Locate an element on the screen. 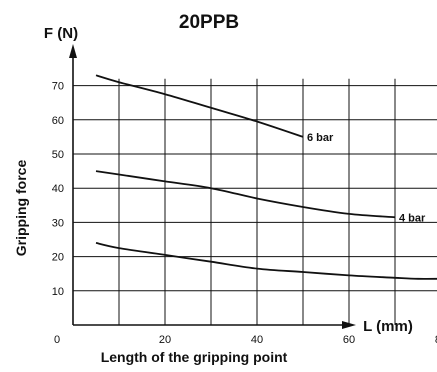 The height and width of the screenshot is (372, 437). series-label: 4 bar is located at coordinates (412, 218).